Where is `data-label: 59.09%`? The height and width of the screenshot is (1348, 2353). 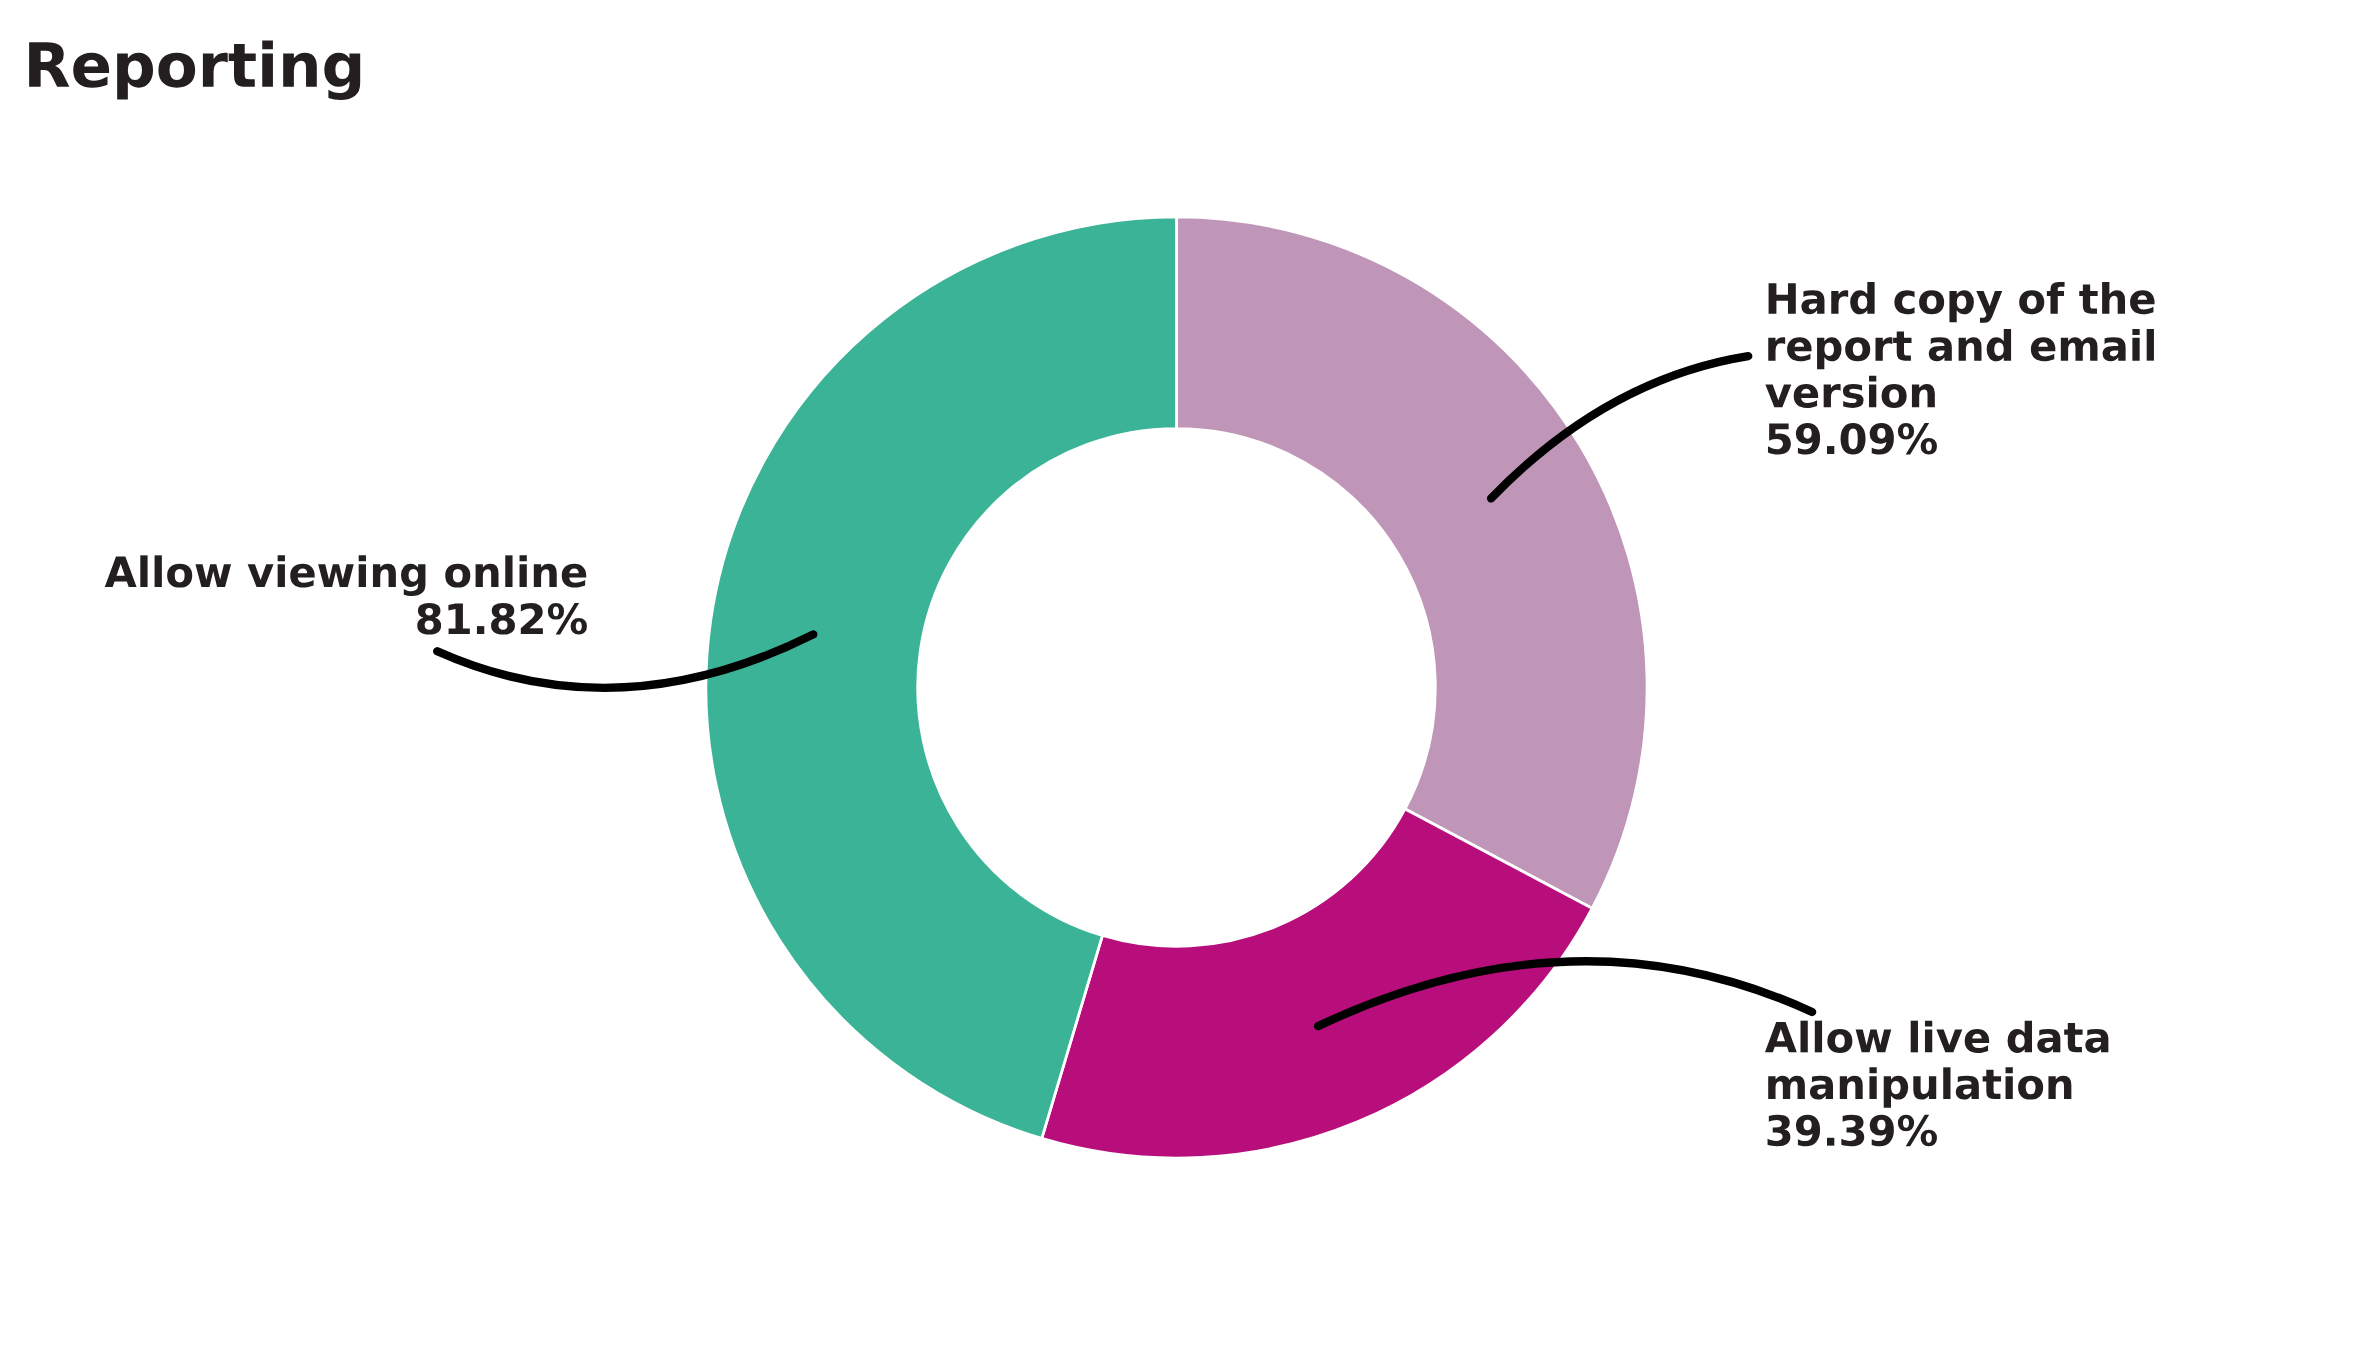 data-label: 59.09% is located at coordinates (1852, 439).